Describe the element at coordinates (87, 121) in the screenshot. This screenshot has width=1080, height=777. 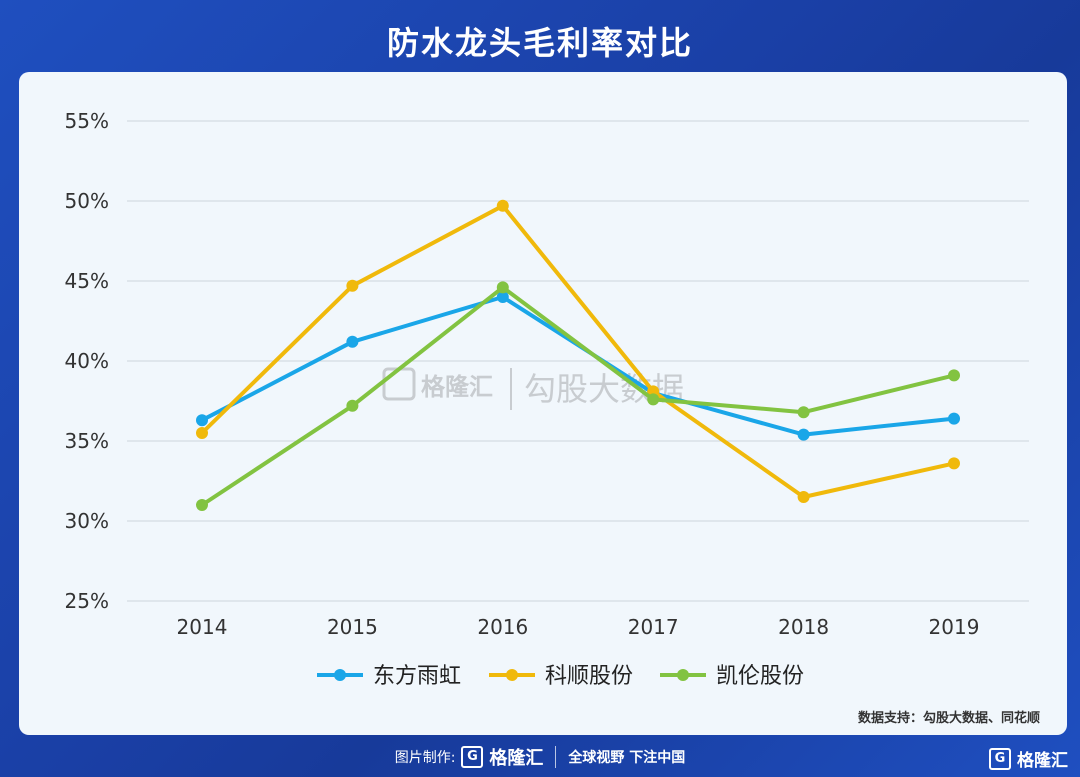
I see `y-tick-label: 55%` at that location.